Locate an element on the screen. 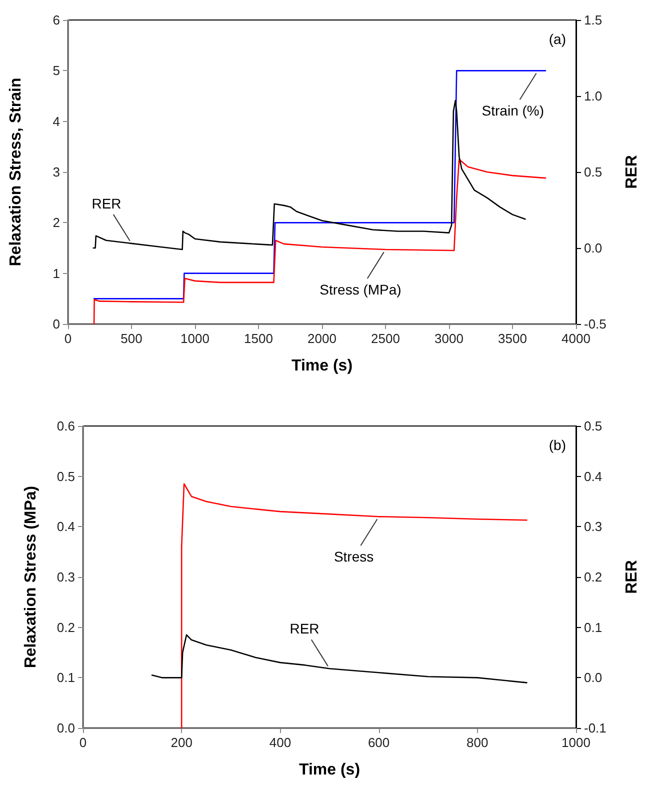 This screenshot has width=658, height=798. x-tick-label: 3000 is located at coordinates (449, 338).